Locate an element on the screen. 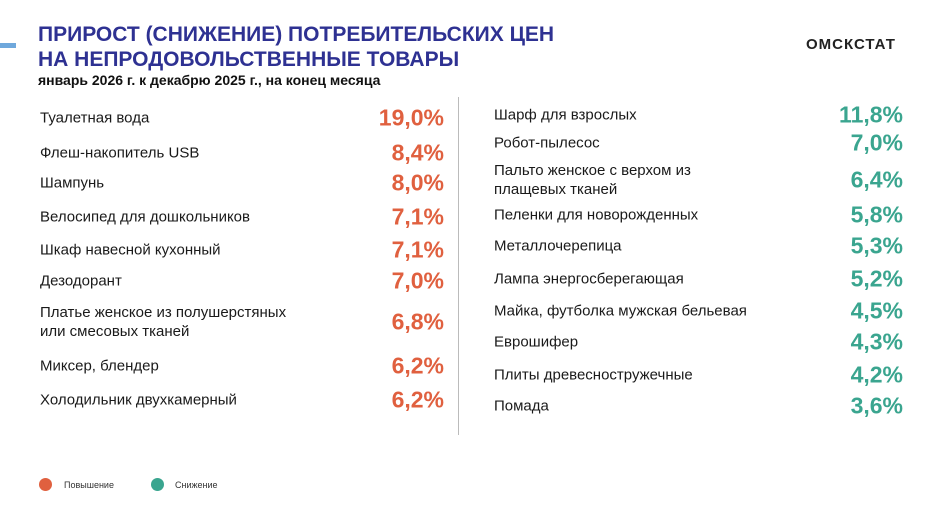 The image size is (928, 512). item-name: Холодильник двухкамерный is located at coordinates (138, 400).